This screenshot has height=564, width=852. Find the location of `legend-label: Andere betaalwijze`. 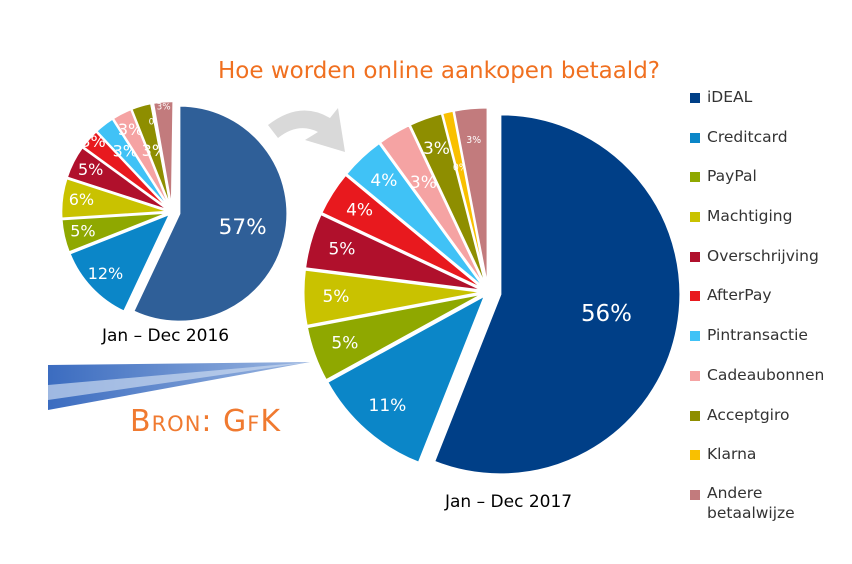

legend-label: Andere betaalwijze is located at coordinates (751, 502).